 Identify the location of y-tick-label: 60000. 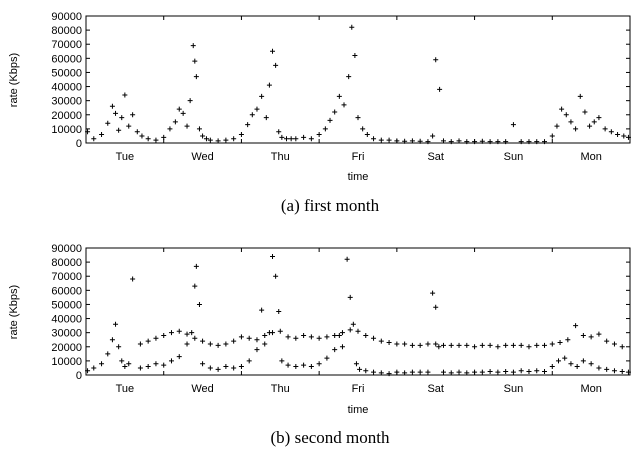
(66, 59).